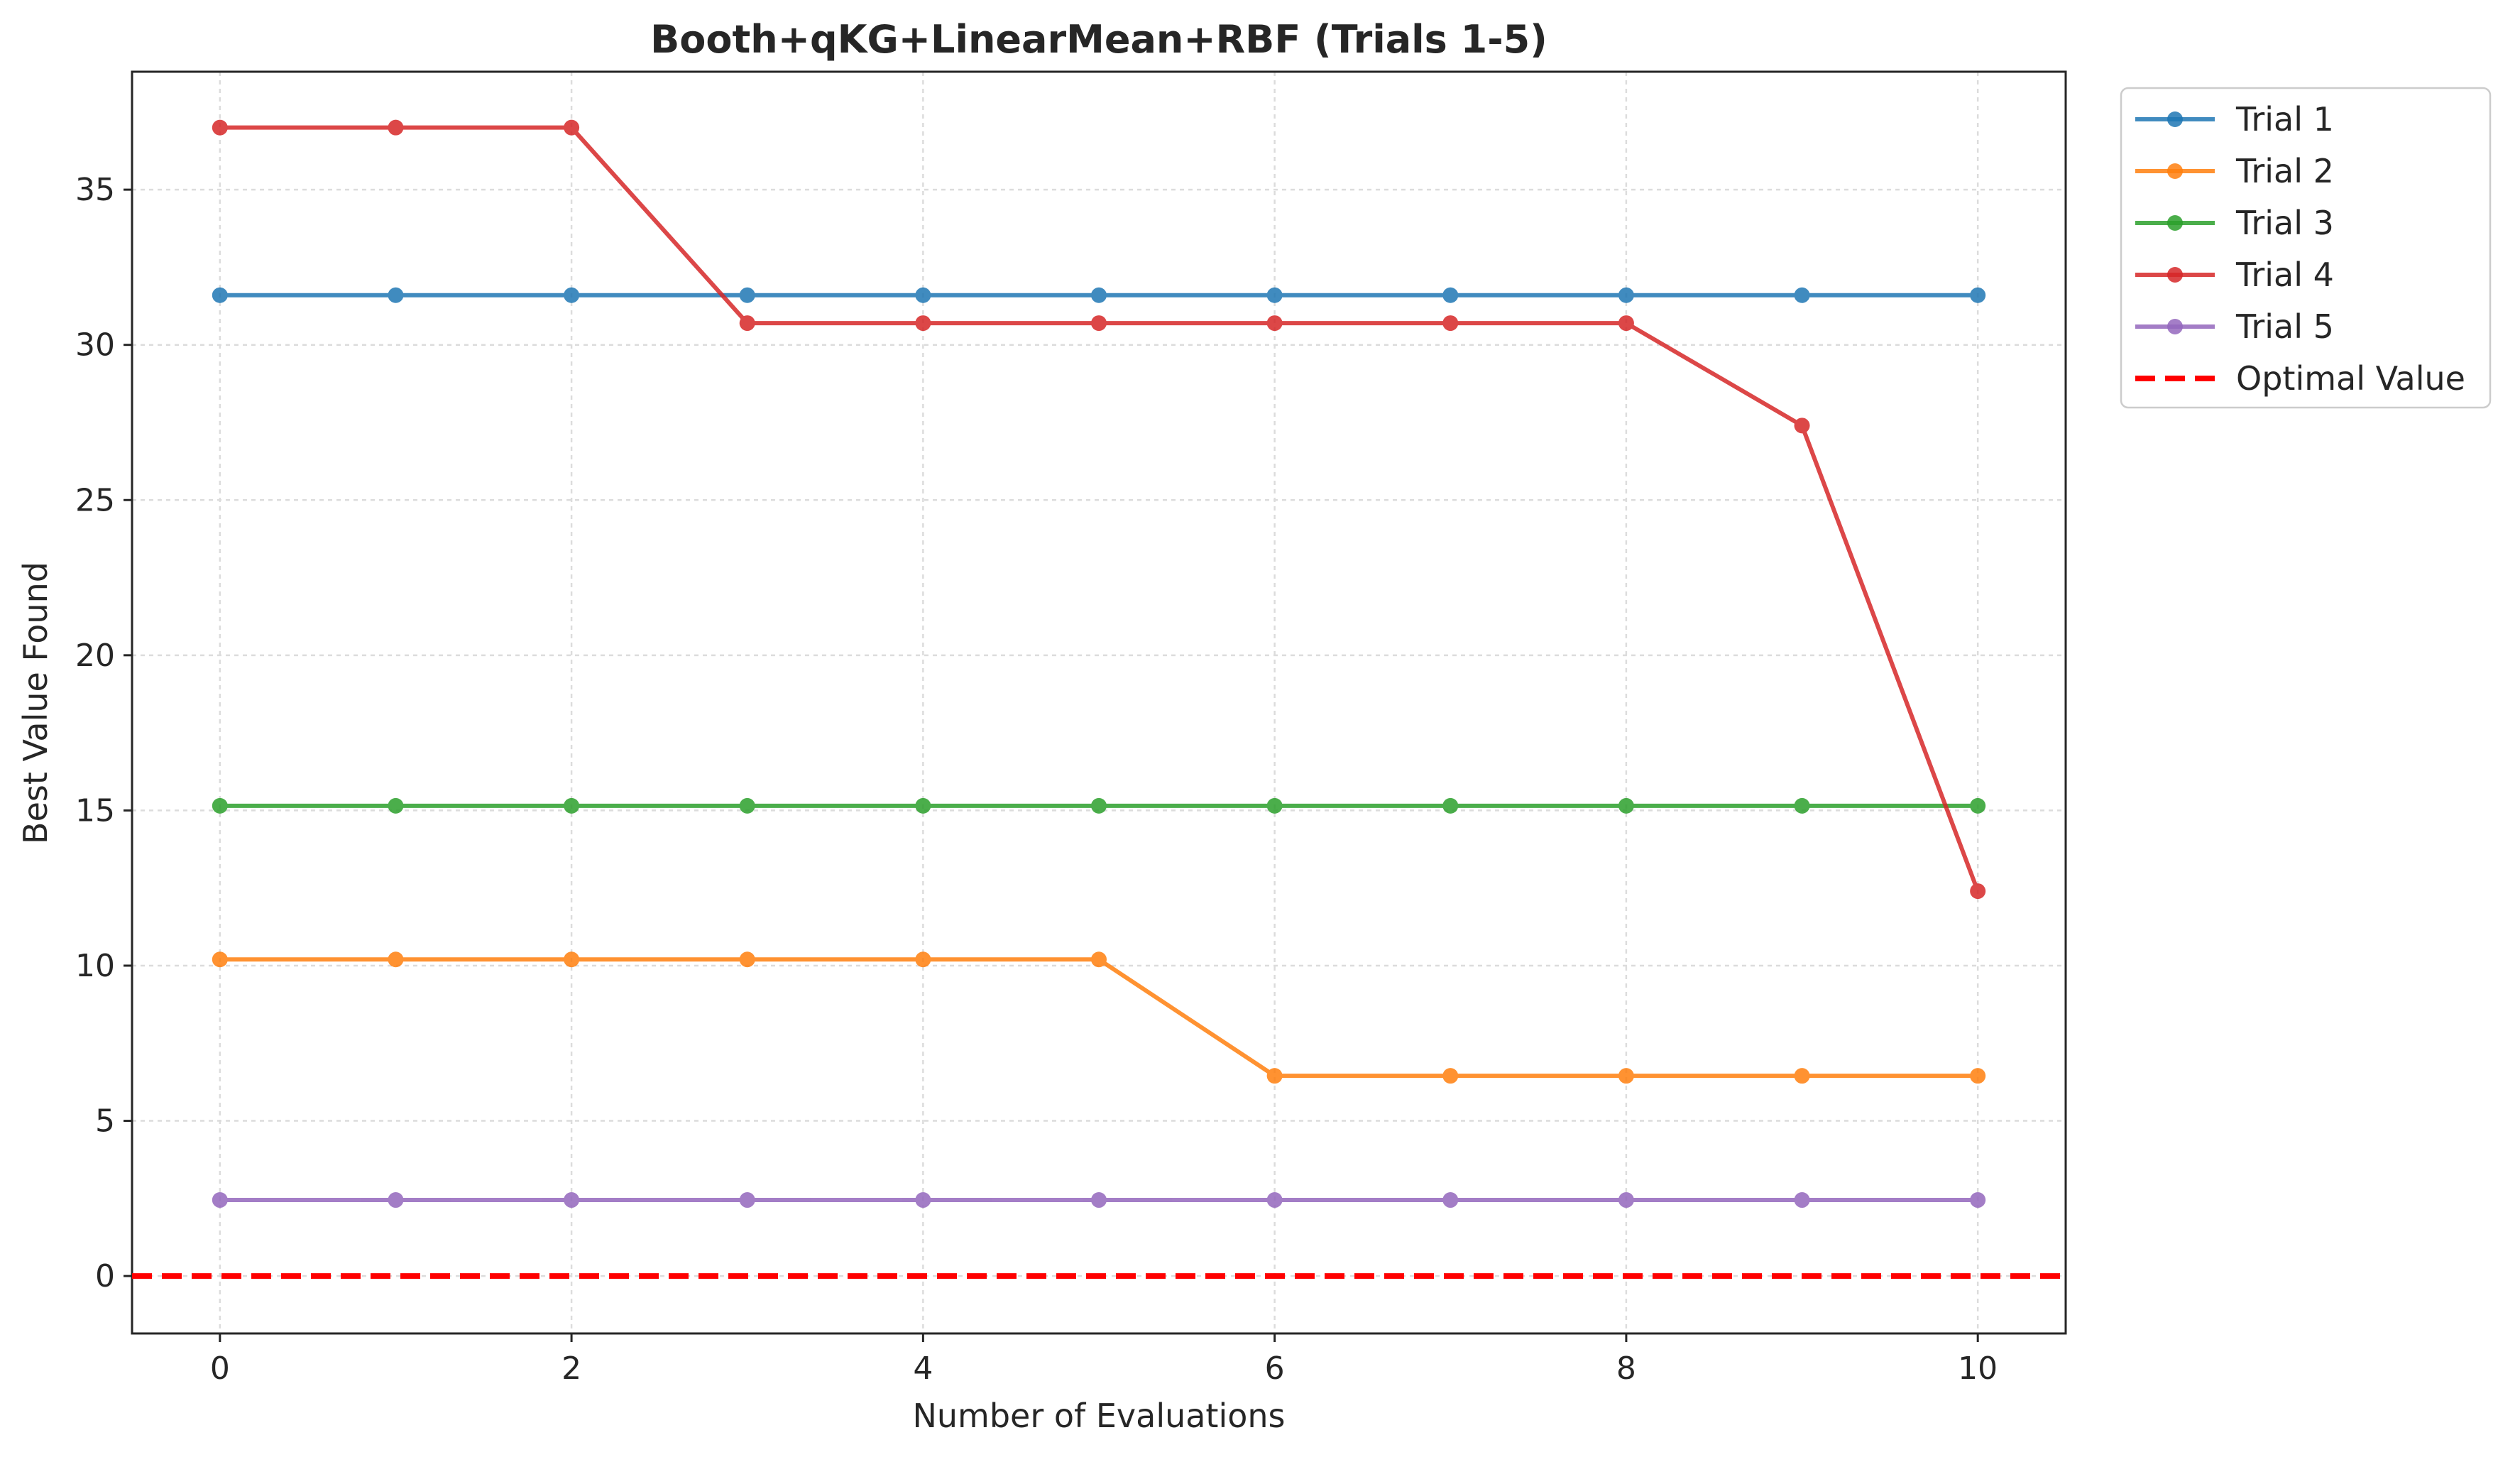 This screenshot has width=2520, height=1457. What do you see at coordinates (2285, 223) in the screenshot?
I see `legend-label: Trial 3` at bounding box center [2285, 223].